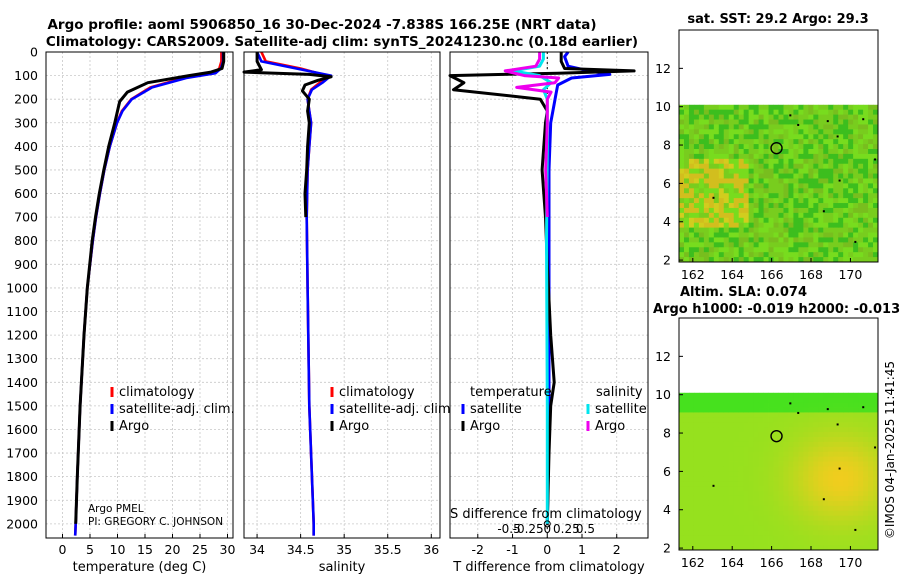 The width and height of the screenshot is (900, 580). Describe the element at coordinates (34, 52) in the screenshot. I see `y-tick-label: 0` at that location.